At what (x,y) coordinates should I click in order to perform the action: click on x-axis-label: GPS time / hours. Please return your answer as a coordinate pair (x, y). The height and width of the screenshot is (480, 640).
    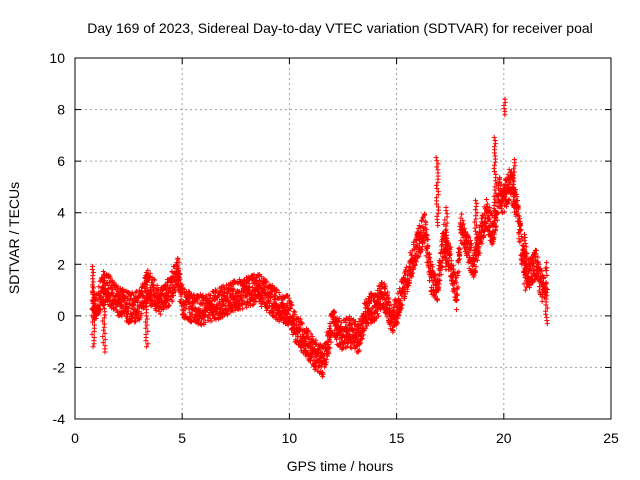
    Looking at the image, I should click on (340, 466).